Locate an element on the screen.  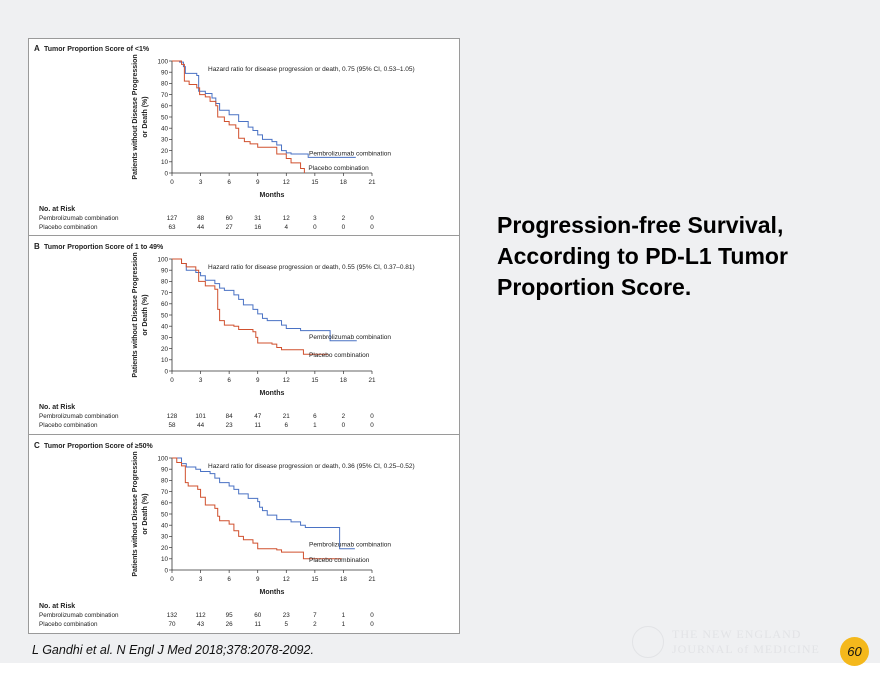
risk-value: 21 is located at coordinates (287, 416).